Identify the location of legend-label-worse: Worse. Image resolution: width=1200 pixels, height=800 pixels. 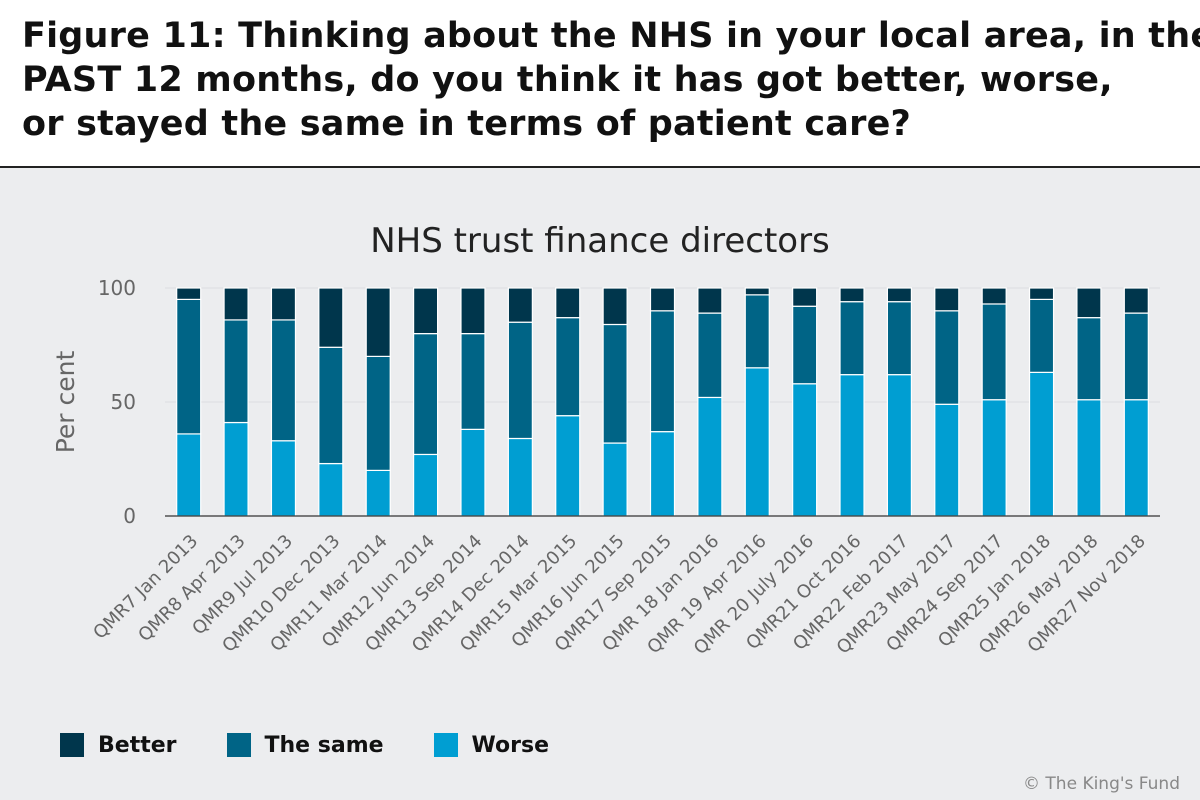
(510, 745).